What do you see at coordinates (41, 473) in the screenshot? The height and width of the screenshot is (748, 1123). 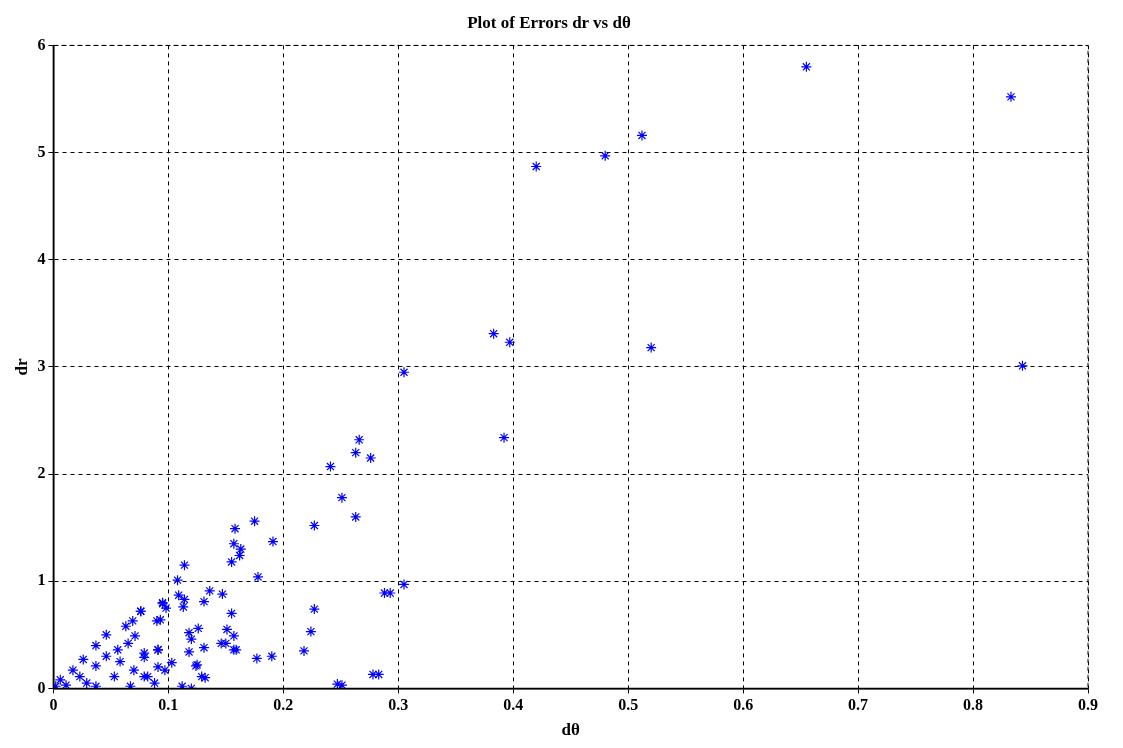 I see `y-tick-label: 2` at bounding box center [41, 473].